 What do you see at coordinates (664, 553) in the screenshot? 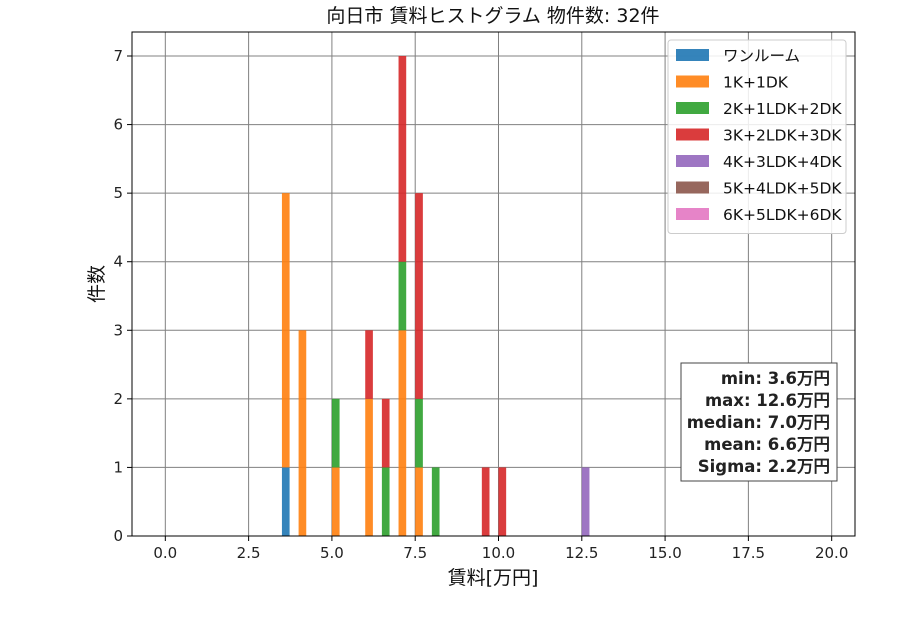
I see `x-tick-label: 15.0` at bounding box center [664, 553].